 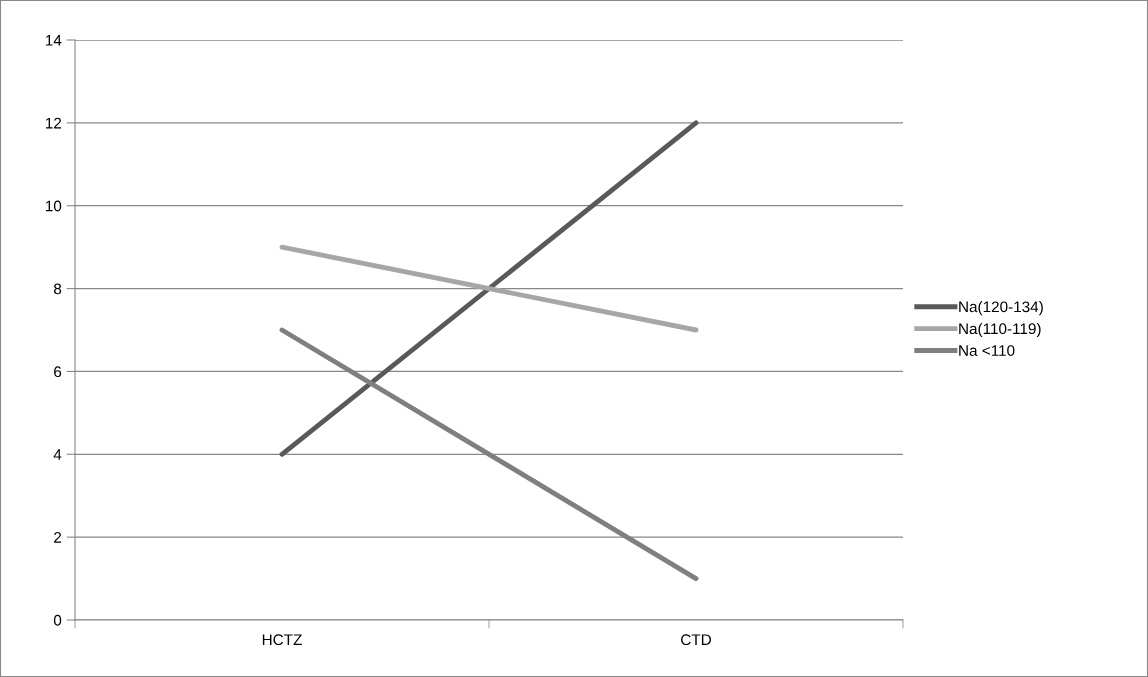 What do you see at coordinates (57, 620) in the screenshot?
I see `y-tick-label: 0` at bounding box center [57, 620].